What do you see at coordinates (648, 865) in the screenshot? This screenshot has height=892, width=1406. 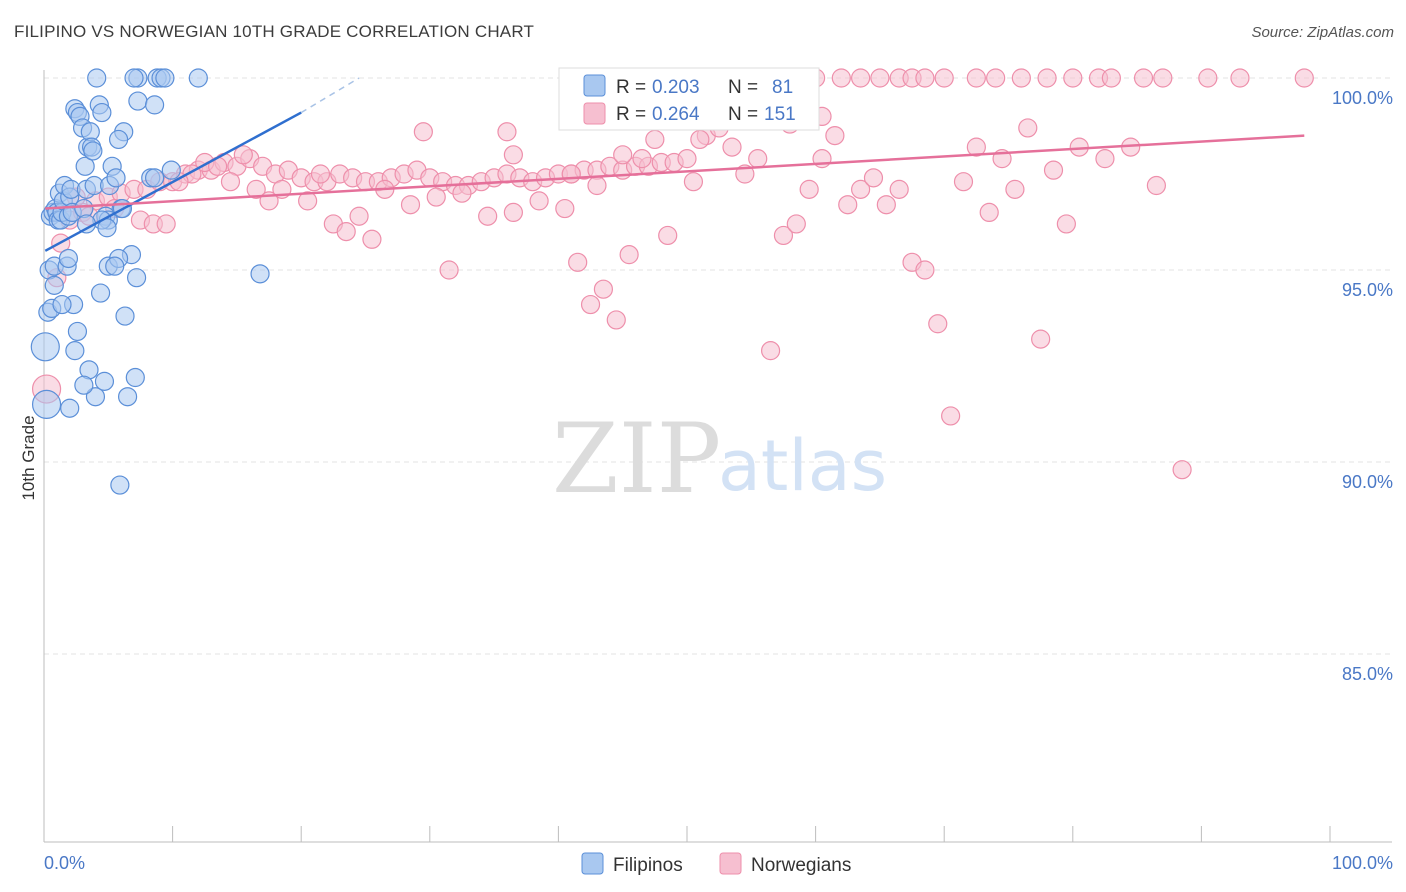 I see `series-legend-filipinos: Filipinos` at bounding box center [648, 865].